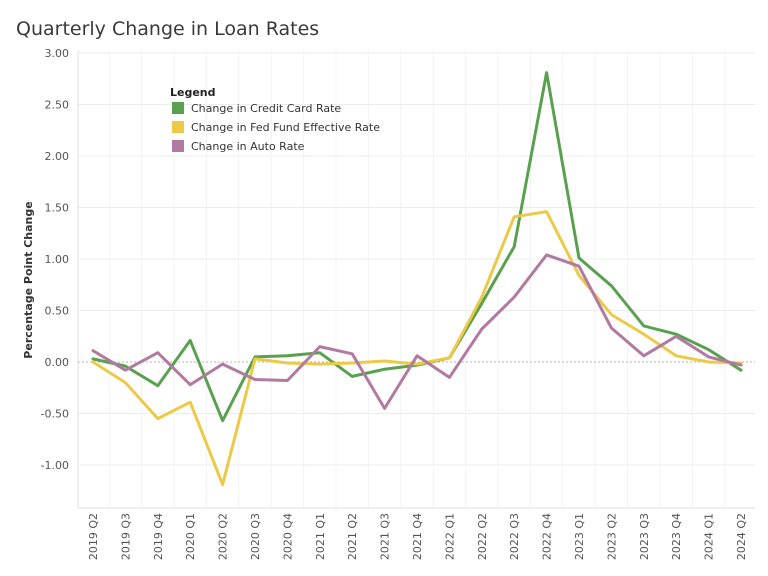  Describe the element at coordinates (385, 536) in the screenshot. I see `x-tick-label: 2021 Q3` at that location.